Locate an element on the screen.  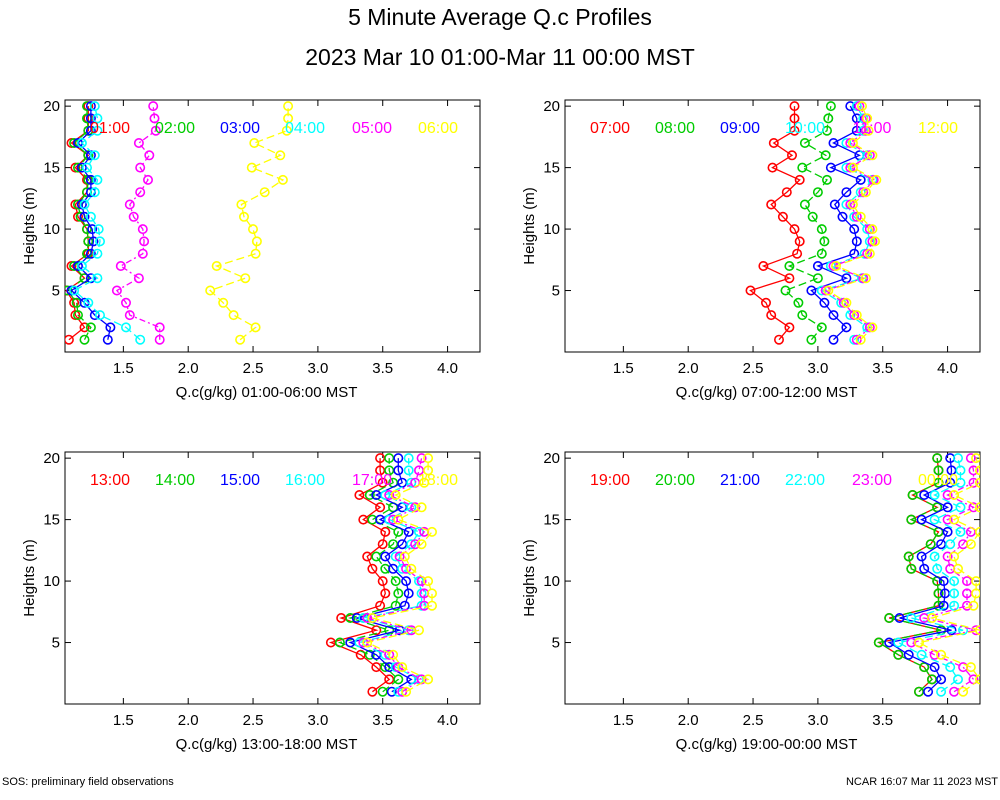
x-tick-label: 2.5 is located at coordinates (753, 368).